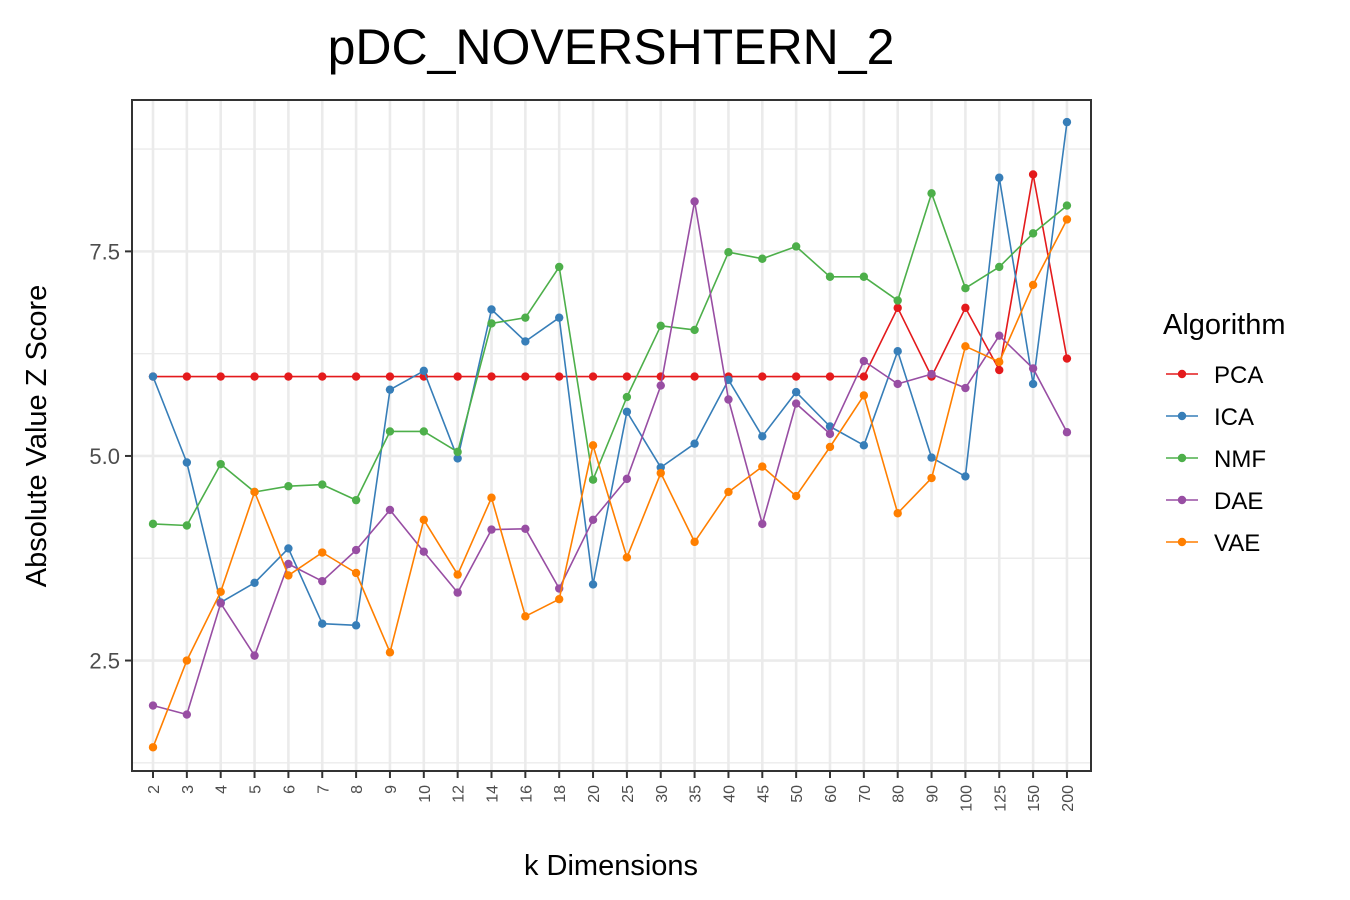 The height and width of the screenshot is (900, 1350). Describe the element at coordinates (526, 794) in the screenshot. I see `x-tick-label: 16` at that location.